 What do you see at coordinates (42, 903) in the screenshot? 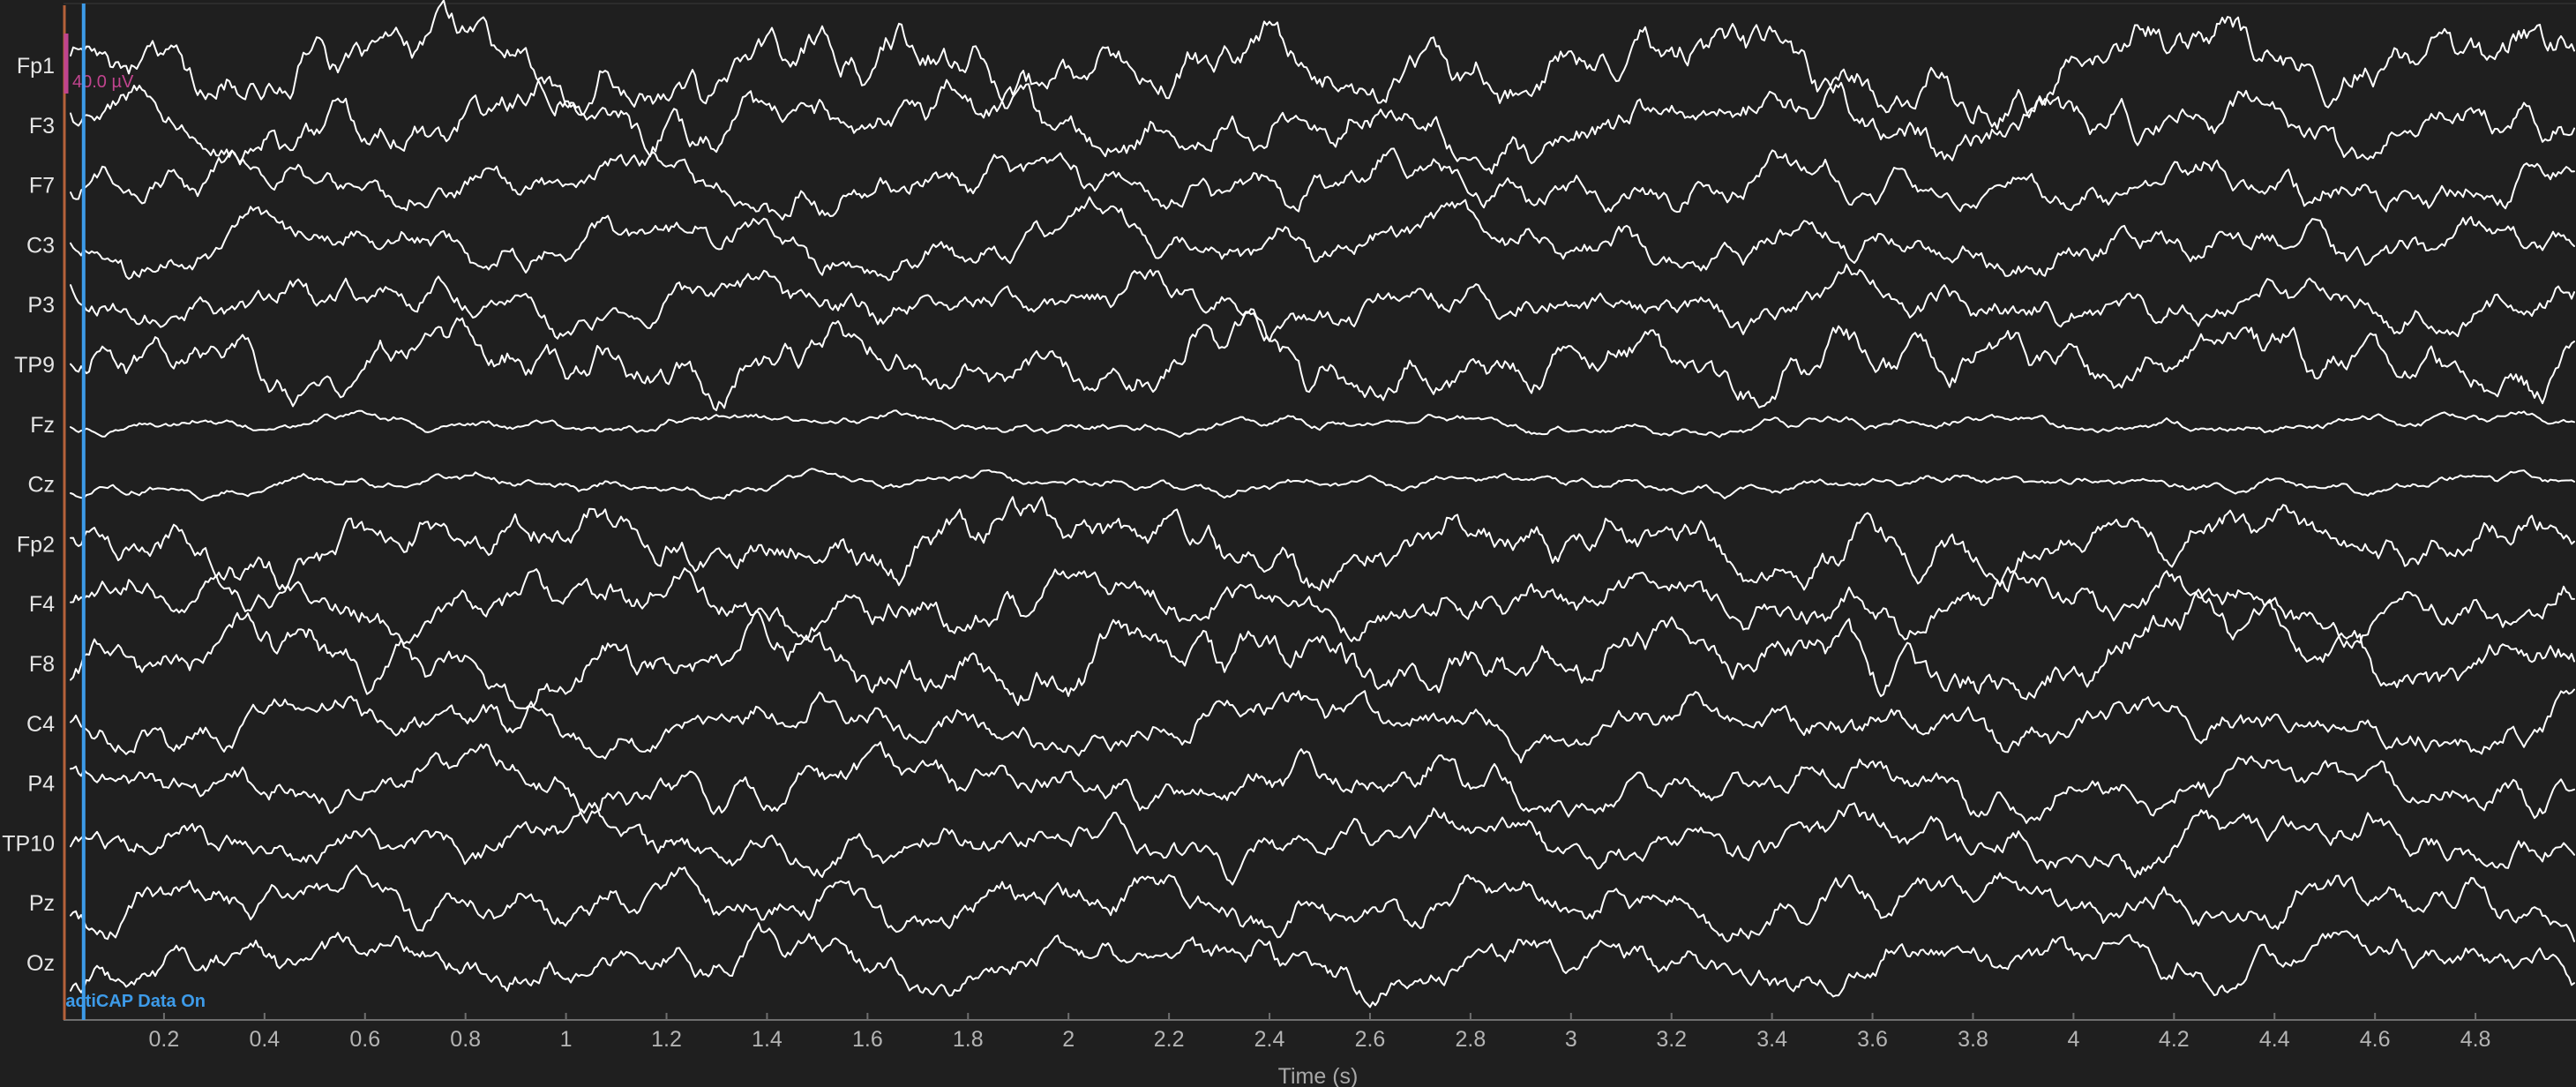
I see `channel-label-pz: Pz` at bounding box center [42, 903].